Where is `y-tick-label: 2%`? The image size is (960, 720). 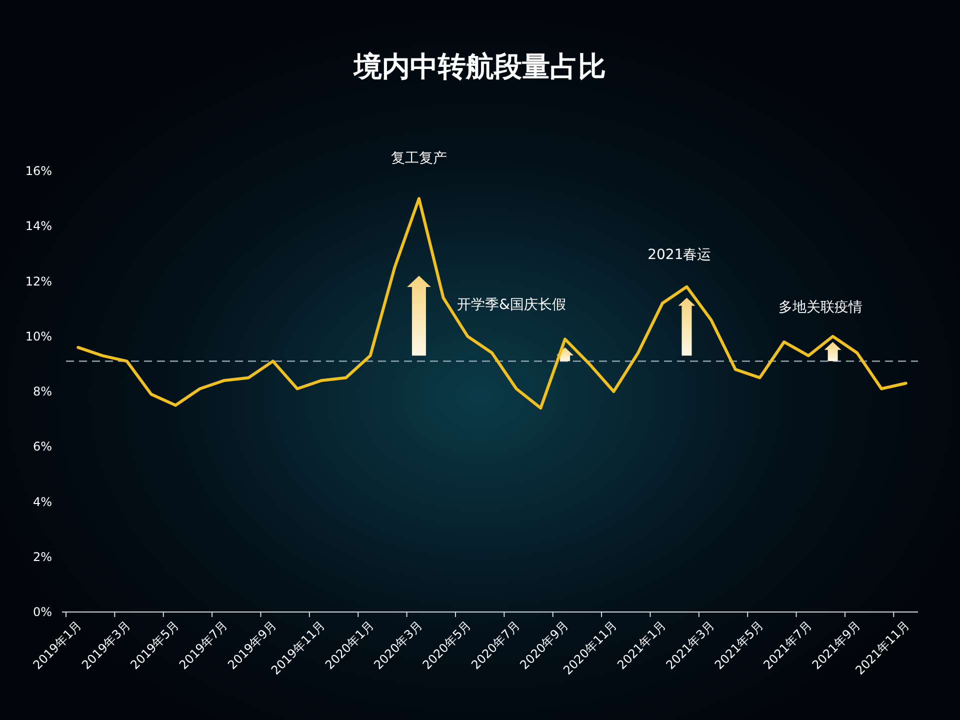 y-tick-label: 2% is located at coordinates (42, 557).